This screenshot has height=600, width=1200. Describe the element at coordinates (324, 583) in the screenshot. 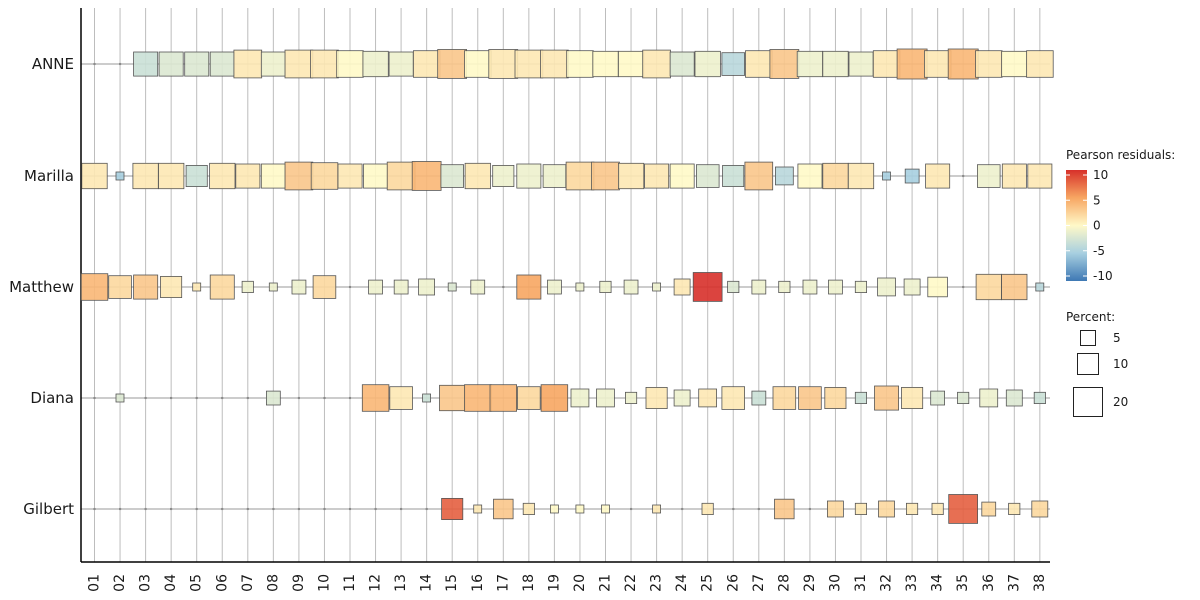

I see `column-label-10: 10` at that location.